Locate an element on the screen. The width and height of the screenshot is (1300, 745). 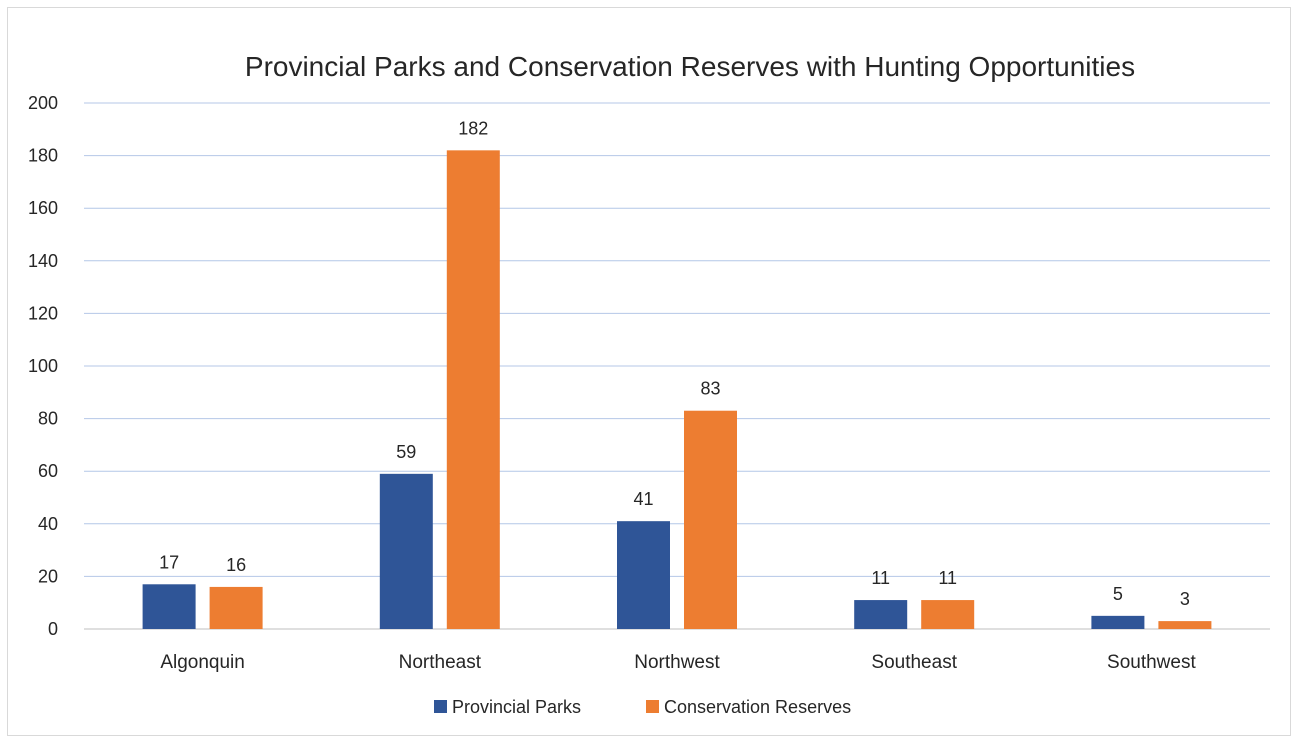
y-axis-ticks: 0 20 40 60 80 100 120 140 160 180 200 is located at coordinates (43, 366).